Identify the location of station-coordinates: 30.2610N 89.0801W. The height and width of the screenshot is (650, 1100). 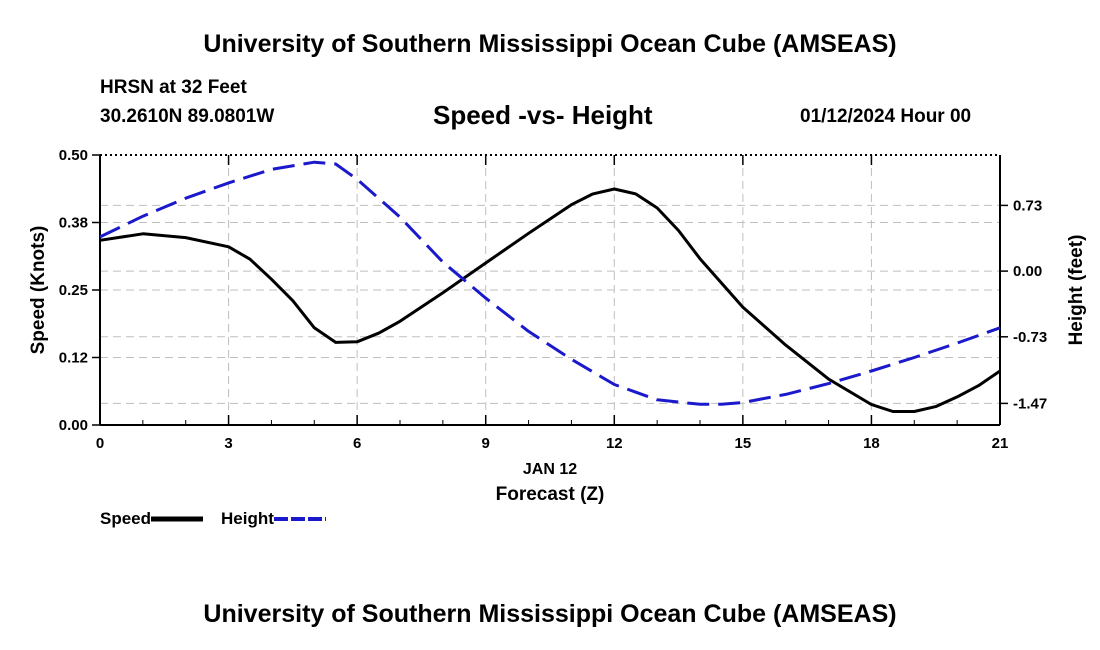
(187, 116).